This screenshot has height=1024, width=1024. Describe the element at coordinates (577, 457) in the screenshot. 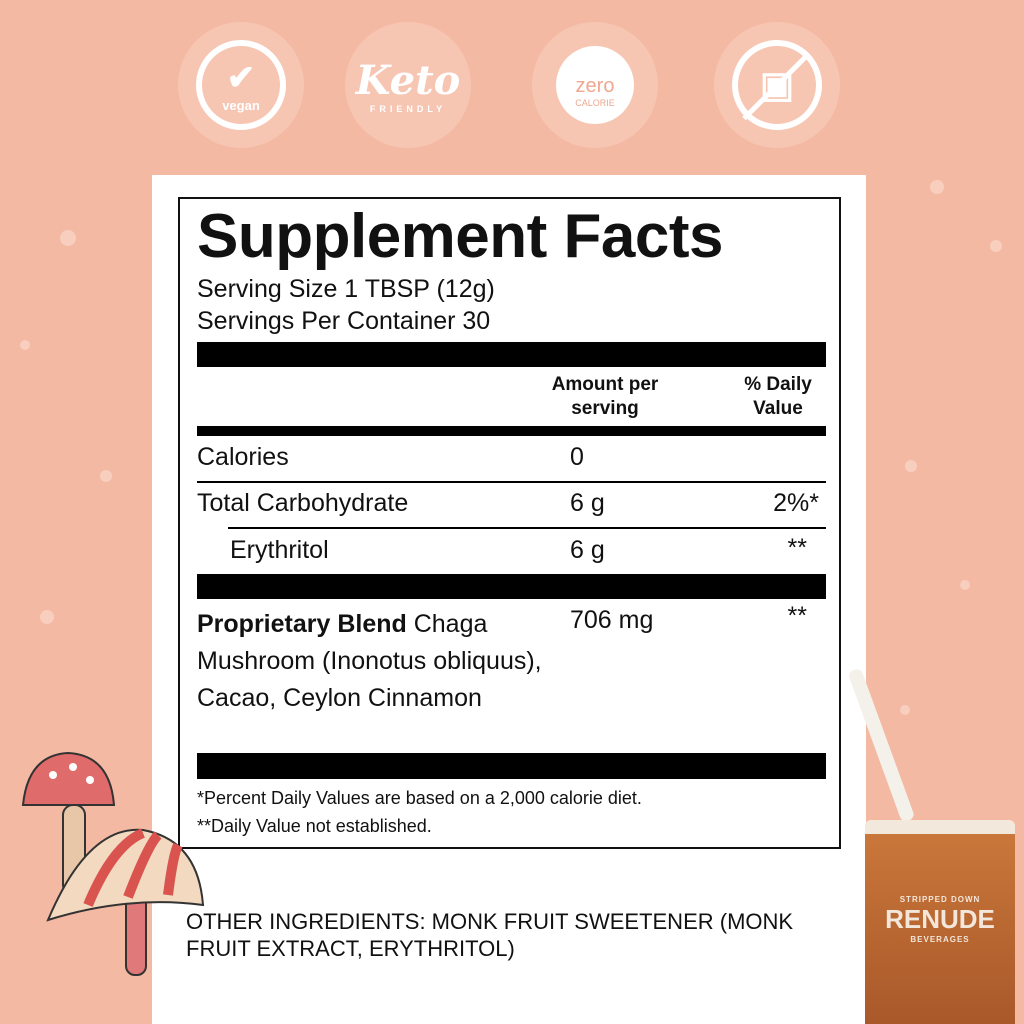

I see `row-calories-amount: 0` at that location.